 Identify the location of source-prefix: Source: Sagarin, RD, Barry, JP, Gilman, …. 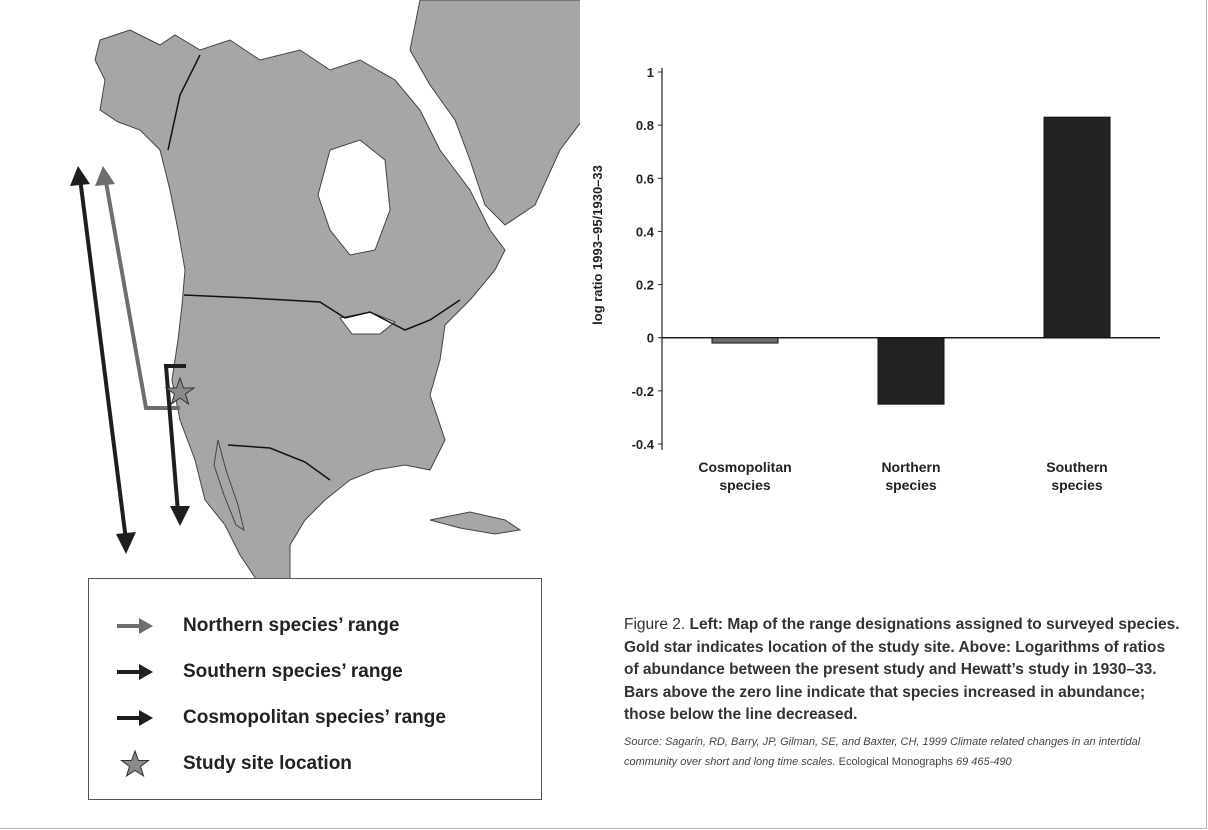
(882, 752).